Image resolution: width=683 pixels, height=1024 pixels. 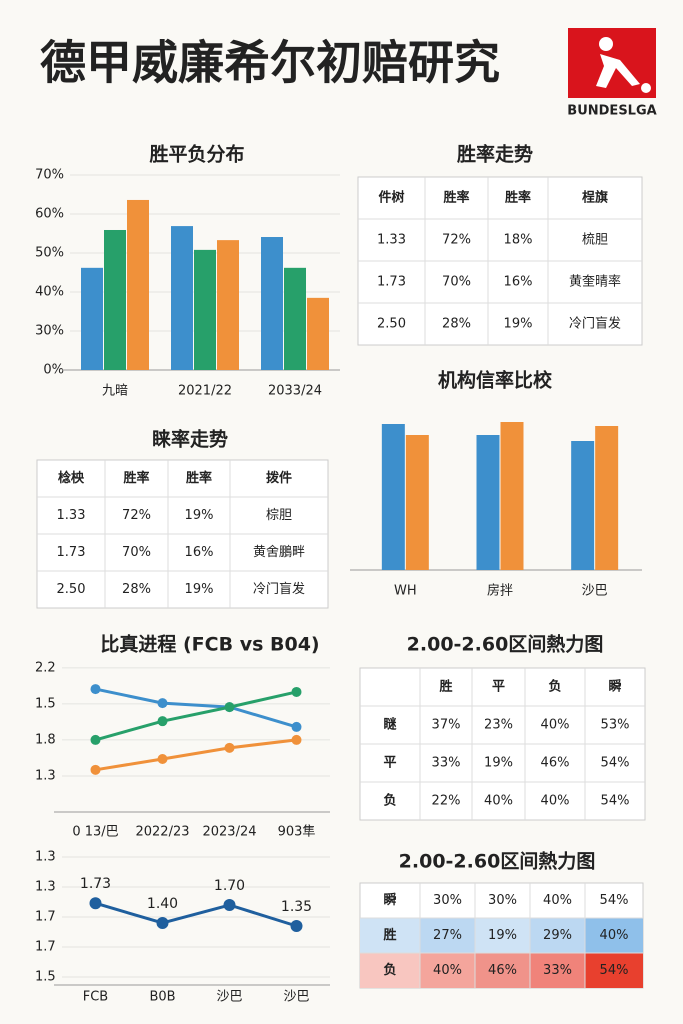 What do you see at coordinates (646, 88) in the screenshot?
I see `logo-ball` at bounding box center [646, 88].